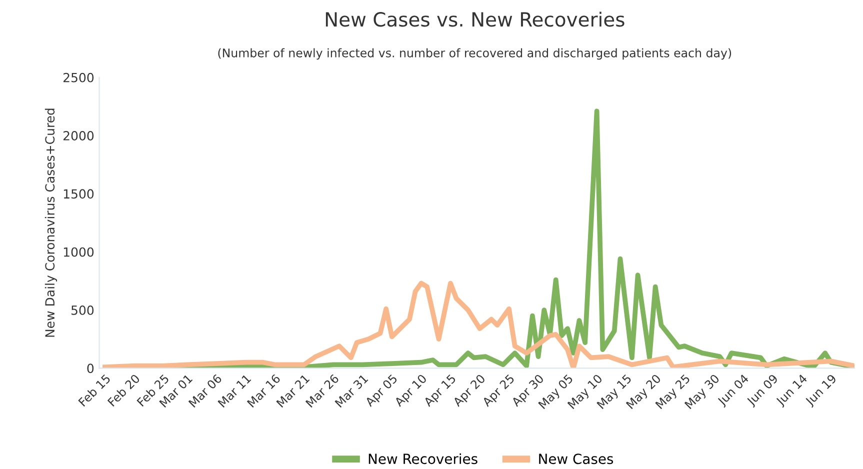 The height and width of the screenshot is (469, 863). I want to click on legend-label: New Cases, so click(576, 459).